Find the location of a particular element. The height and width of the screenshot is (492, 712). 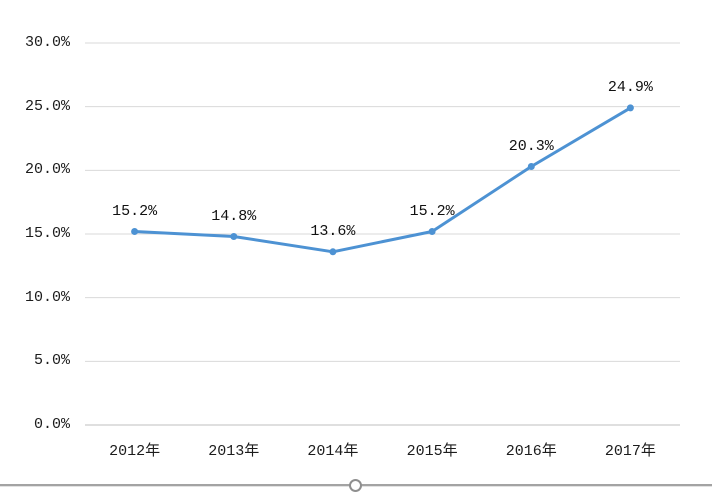

x-axis-tick-label: 2014年 is located at coordinates (333, 451).